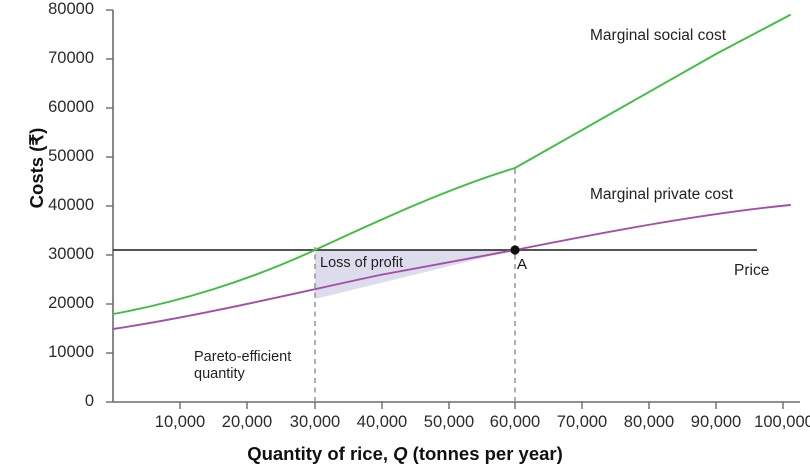  What do you see at coordinates (180, 422) in the screenshot?
I see `x-tick-label-10000: 10,000` at bounding box center [180, 422].